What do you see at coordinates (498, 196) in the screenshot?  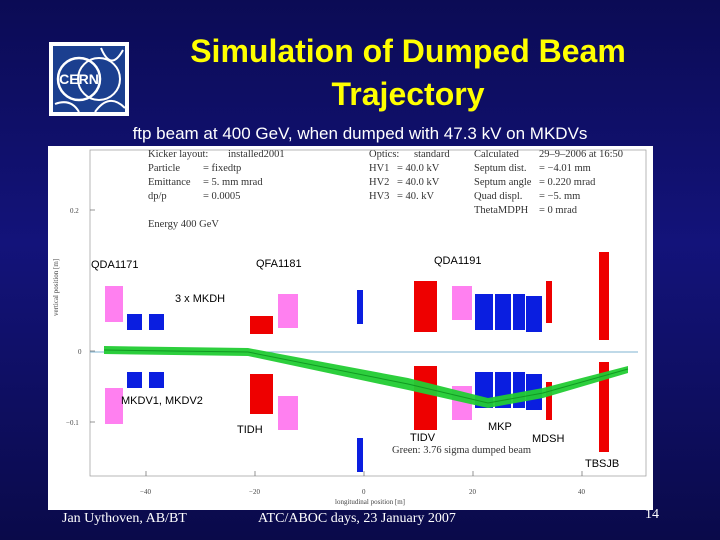 I see `quad-displ-label: Quad displ.` at bounding box center [498, 196].